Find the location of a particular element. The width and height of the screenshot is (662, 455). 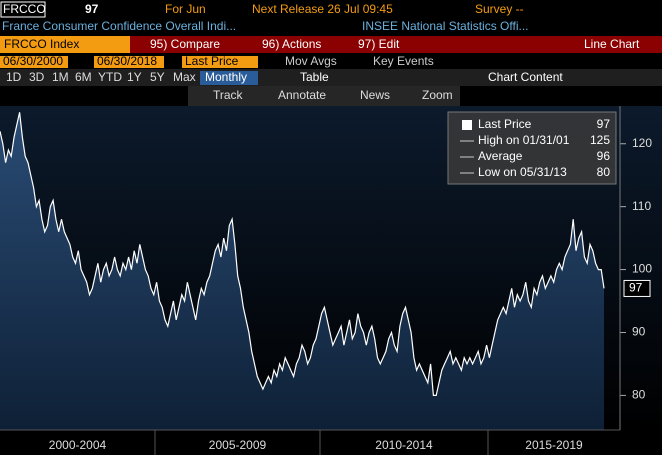

range-button: 3D is located at coordinates (37, 77).